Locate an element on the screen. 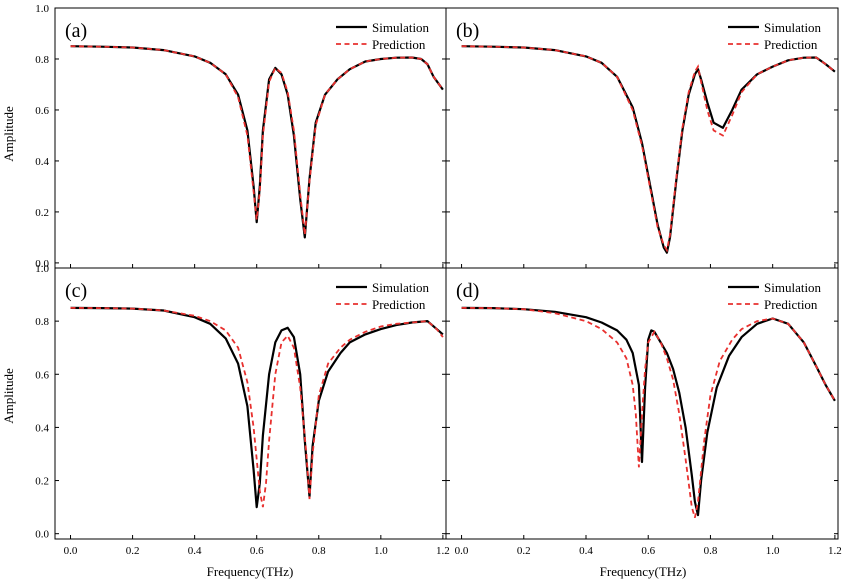 This screenshot has width=850, height=581. y-axis-label-bottom: Amplitude is located at coordinates (8, 396).